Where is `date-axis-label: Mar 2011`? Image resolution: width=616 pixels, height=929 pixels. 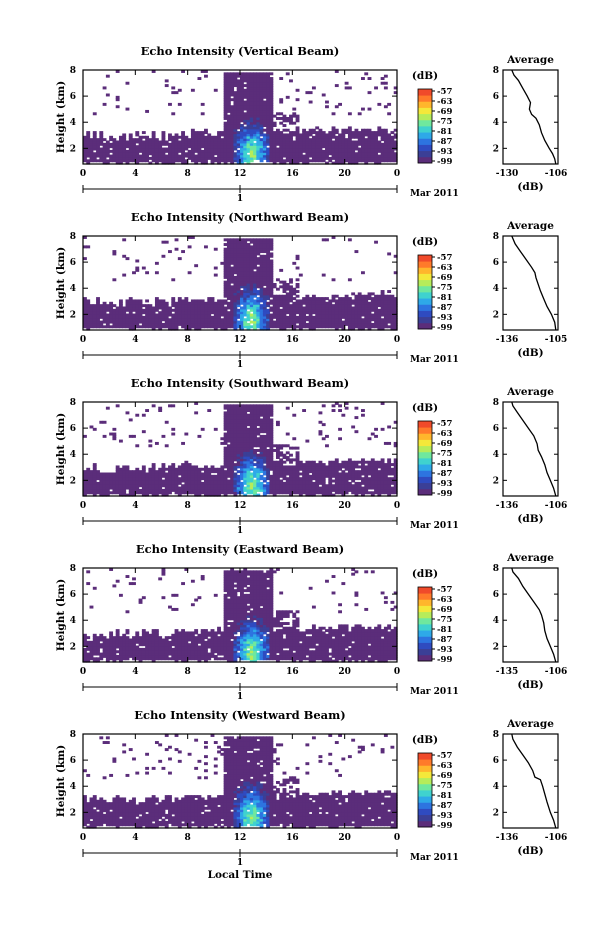
date-axis-label: Mar 2011 is located at coordinates (434, 194).